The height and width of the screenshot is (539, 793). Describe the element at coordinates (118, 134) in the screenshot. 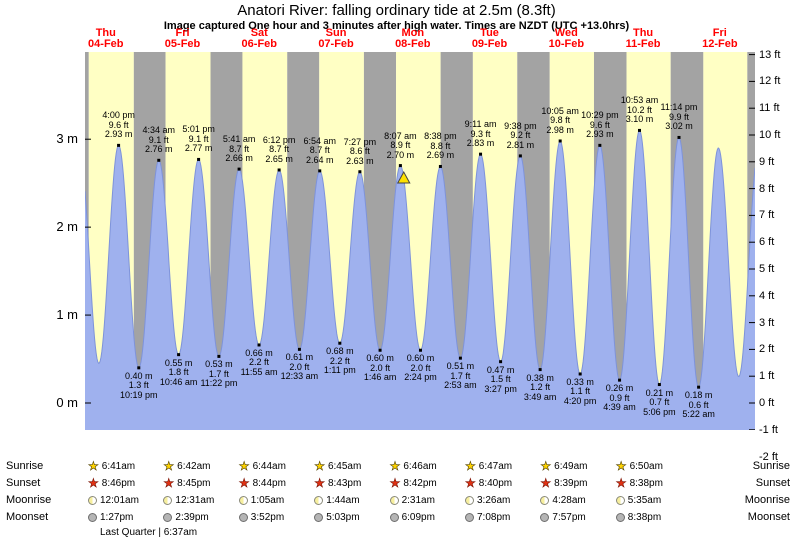

I see `tide-annotation-line: 2.93 m` at that location.